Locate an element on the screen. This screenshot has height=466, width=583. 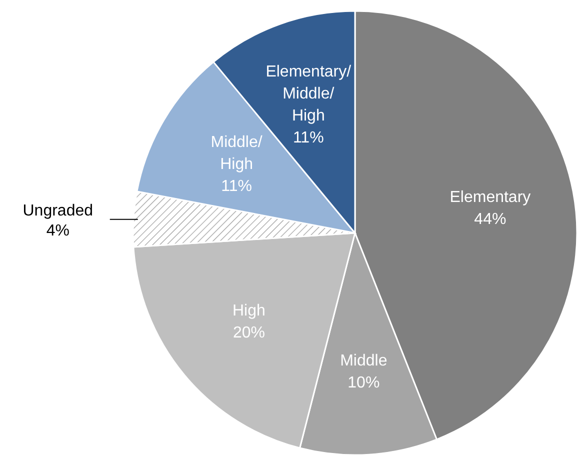
slice-label: Middle is located at coordinates (364, 361).